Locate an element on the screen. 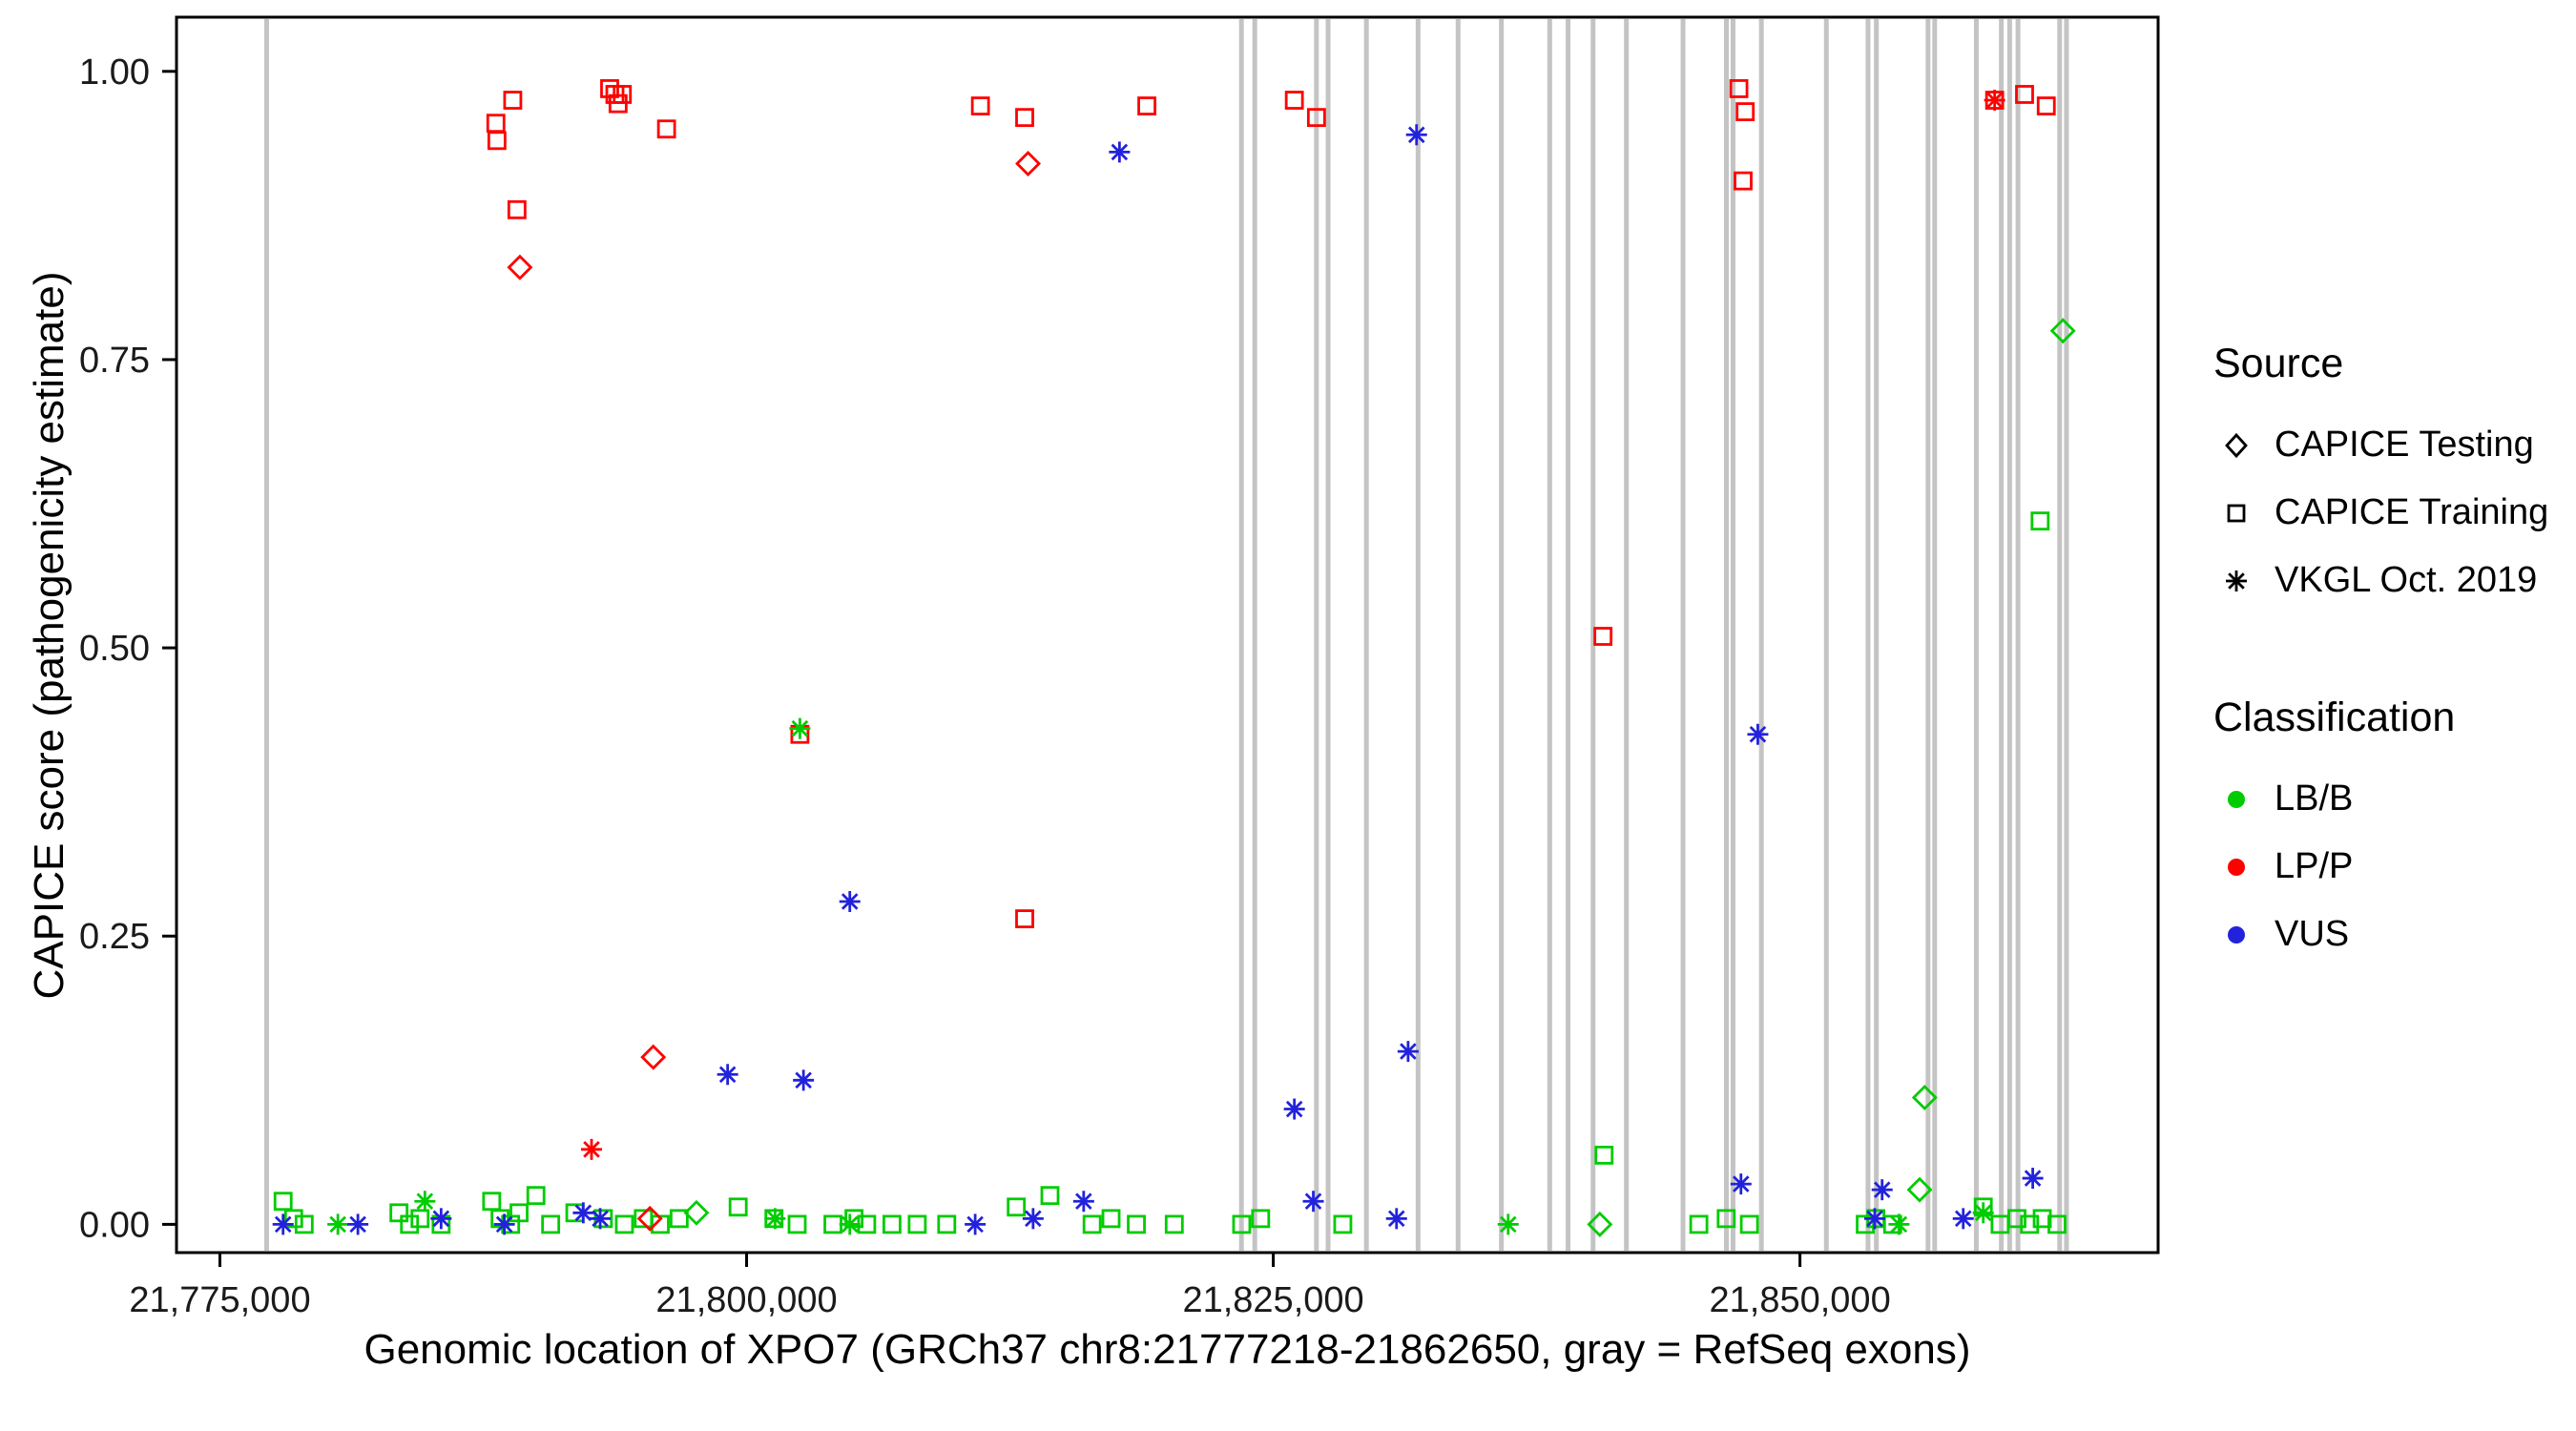  y-tick-label: 0.50 is located at coordinates (114, 649).